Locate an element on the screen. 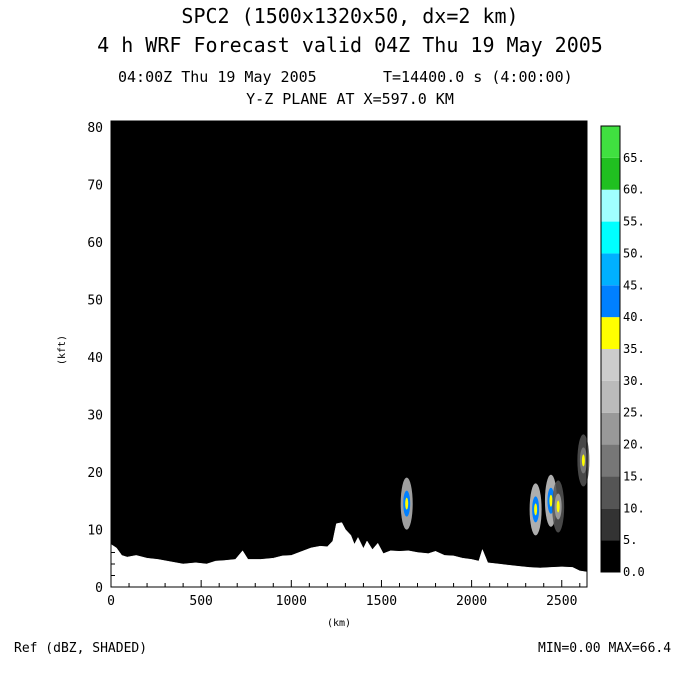 Image resolution: width=700 pixels, height=700 pixels. y-axis: 0 10 20 30 40 50 60 70 80 (kft) is located at coordinates (87, 358).